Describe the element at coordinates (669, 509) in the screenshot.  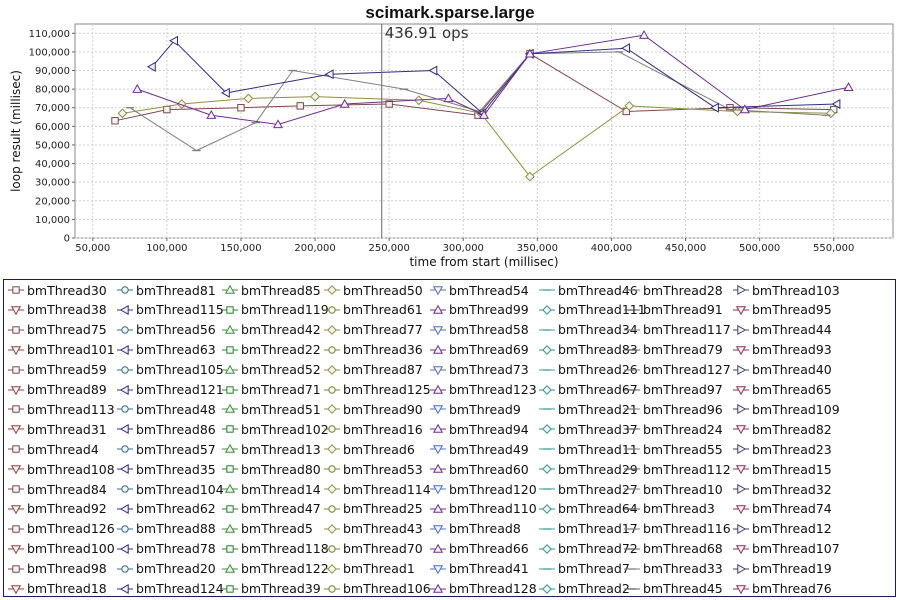
I see `legend-item: bmThread3` at that location.